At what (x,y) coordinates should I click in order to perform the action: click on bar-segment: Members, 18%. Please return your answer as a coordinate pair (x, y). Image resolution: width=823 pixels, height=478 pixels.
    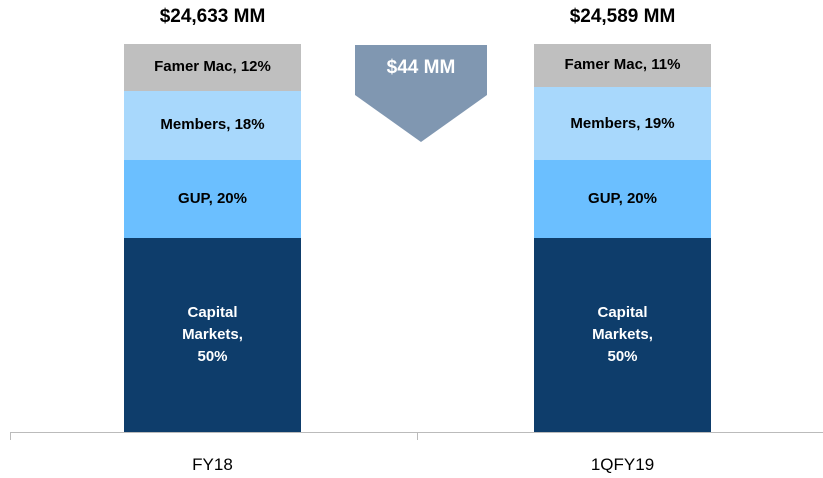
    Looking at the image, I should click on (212, 125).